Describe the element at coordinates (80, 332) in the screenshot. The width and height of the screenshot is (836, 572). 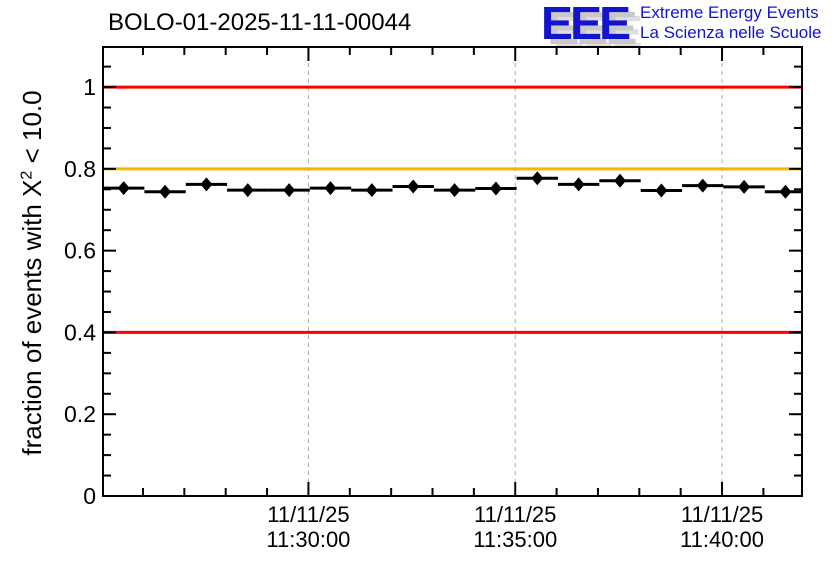
I see `y-tick-label: 0.4` at that location.